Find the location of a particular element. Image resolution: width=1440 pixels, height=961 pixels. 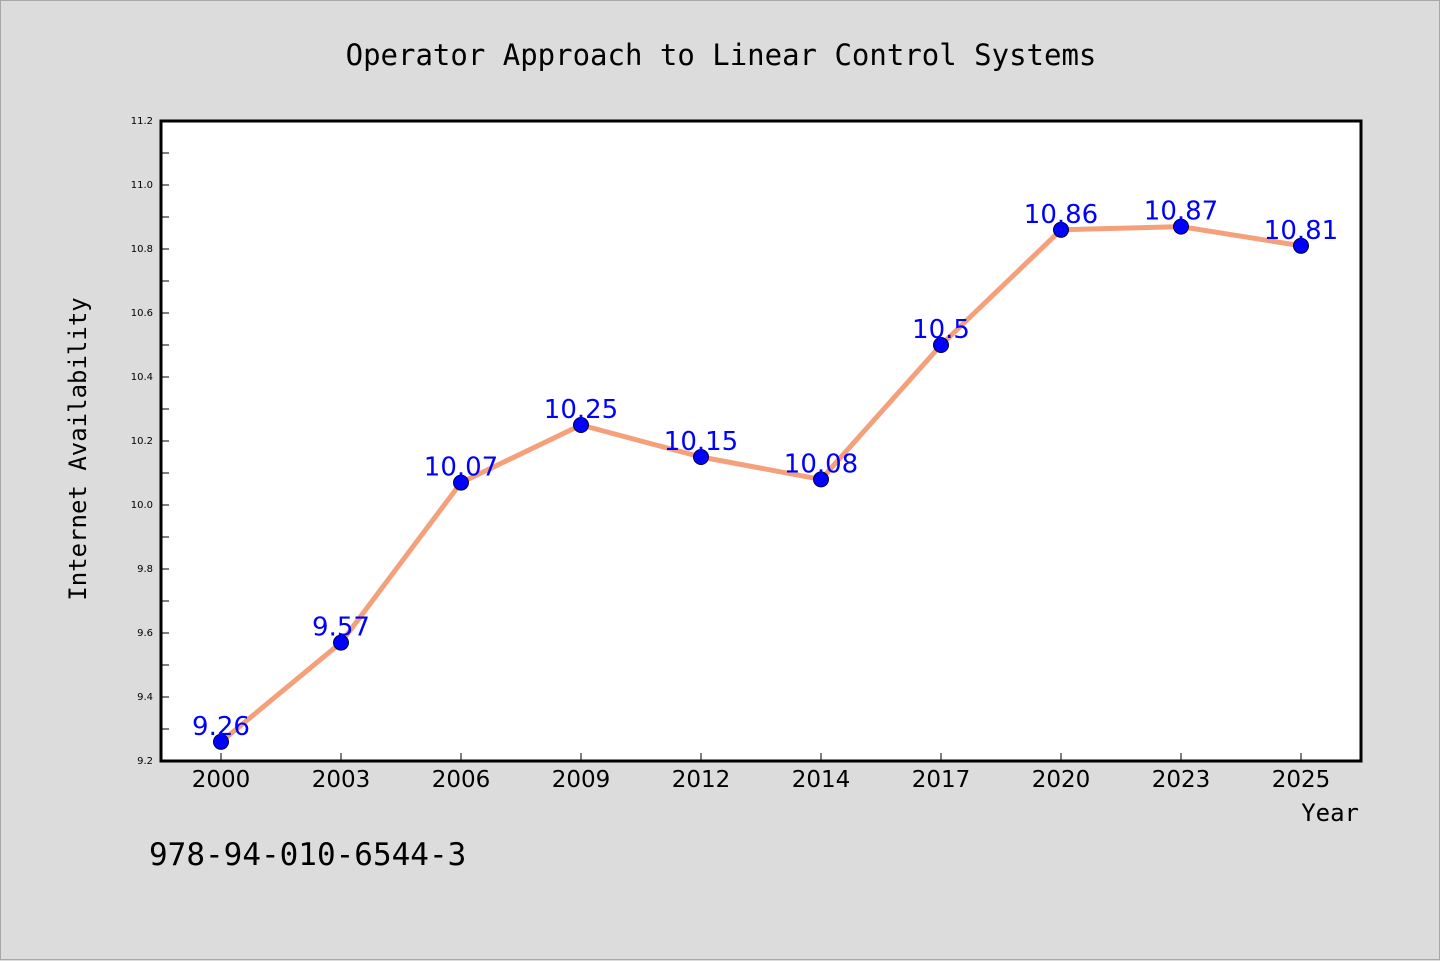

x-axis: 2000 2003 2006 2009 2012 2014 2017 2020 2023 2025 is located at coordinates (761, 773).